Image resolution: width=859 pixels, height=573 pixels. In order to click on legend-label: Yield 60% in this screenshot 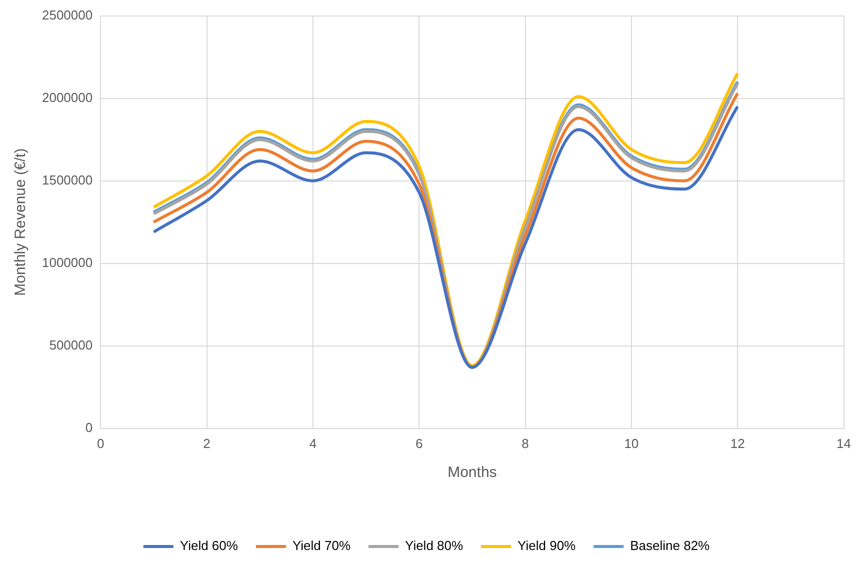, I will do `click(209, 546)`.